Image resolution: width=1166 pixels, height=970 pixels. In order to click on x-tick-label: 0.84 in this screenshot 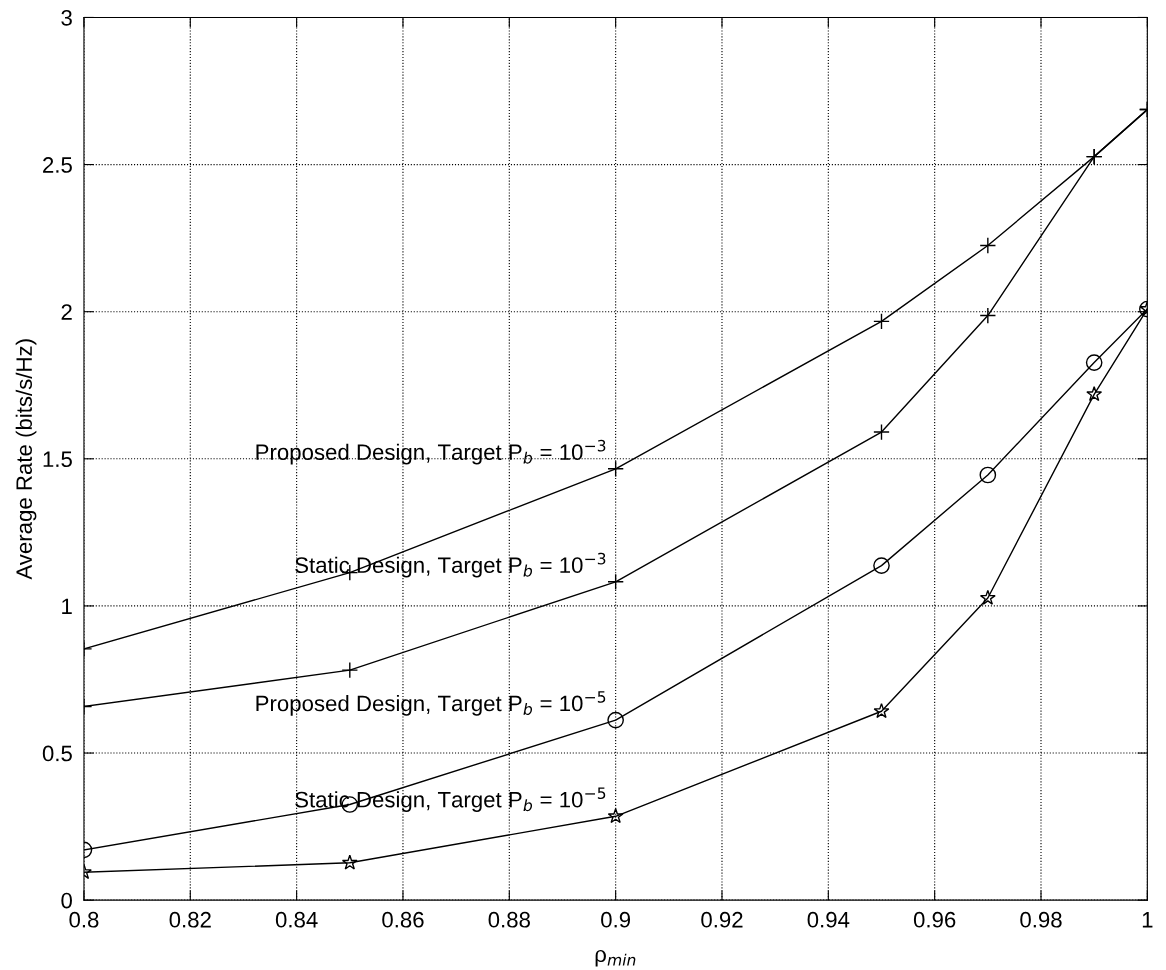, I will do `click(296, 919)`.